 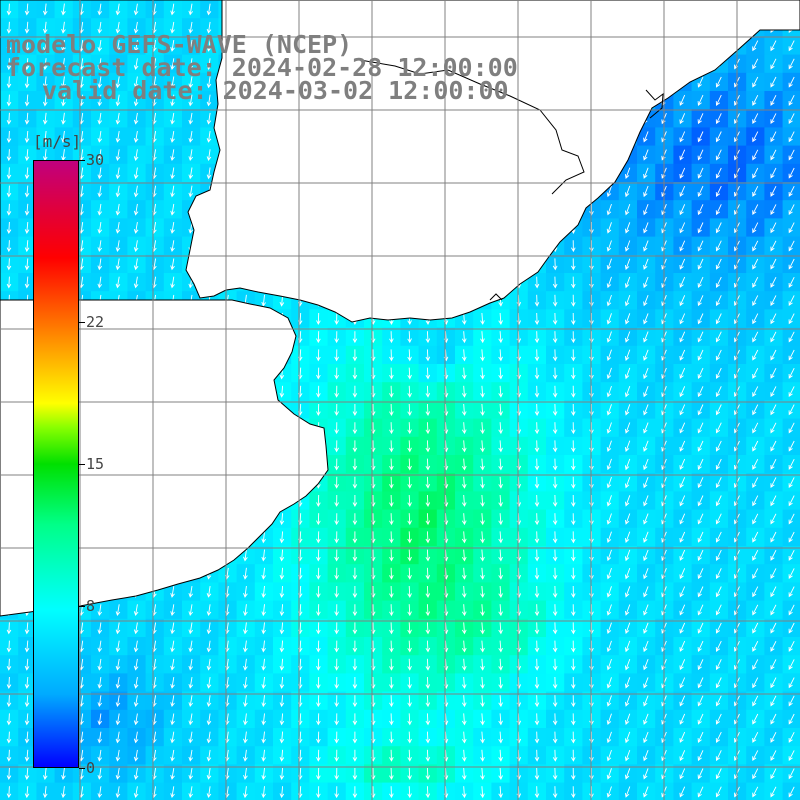 I want to click on colorbar, so click(x=56, y=464).